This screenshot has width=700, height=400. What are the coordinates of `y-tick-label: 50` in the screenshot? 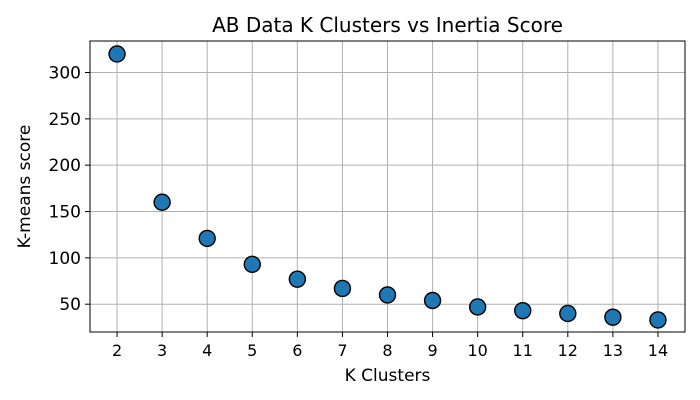 It's located at (70, 305).